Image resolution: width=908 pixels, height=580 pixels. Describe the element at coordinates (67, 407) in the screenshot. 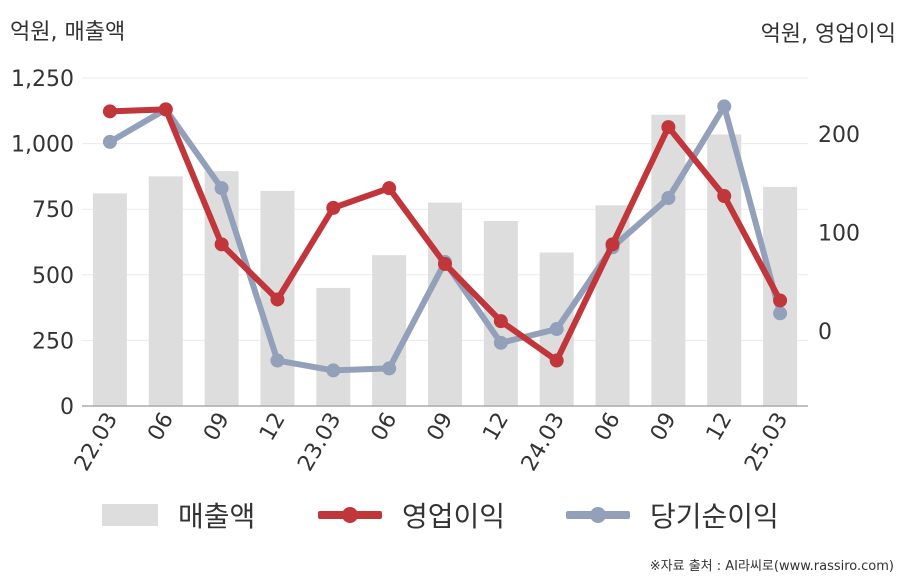

I see `left-tick-label: 0` at that location.